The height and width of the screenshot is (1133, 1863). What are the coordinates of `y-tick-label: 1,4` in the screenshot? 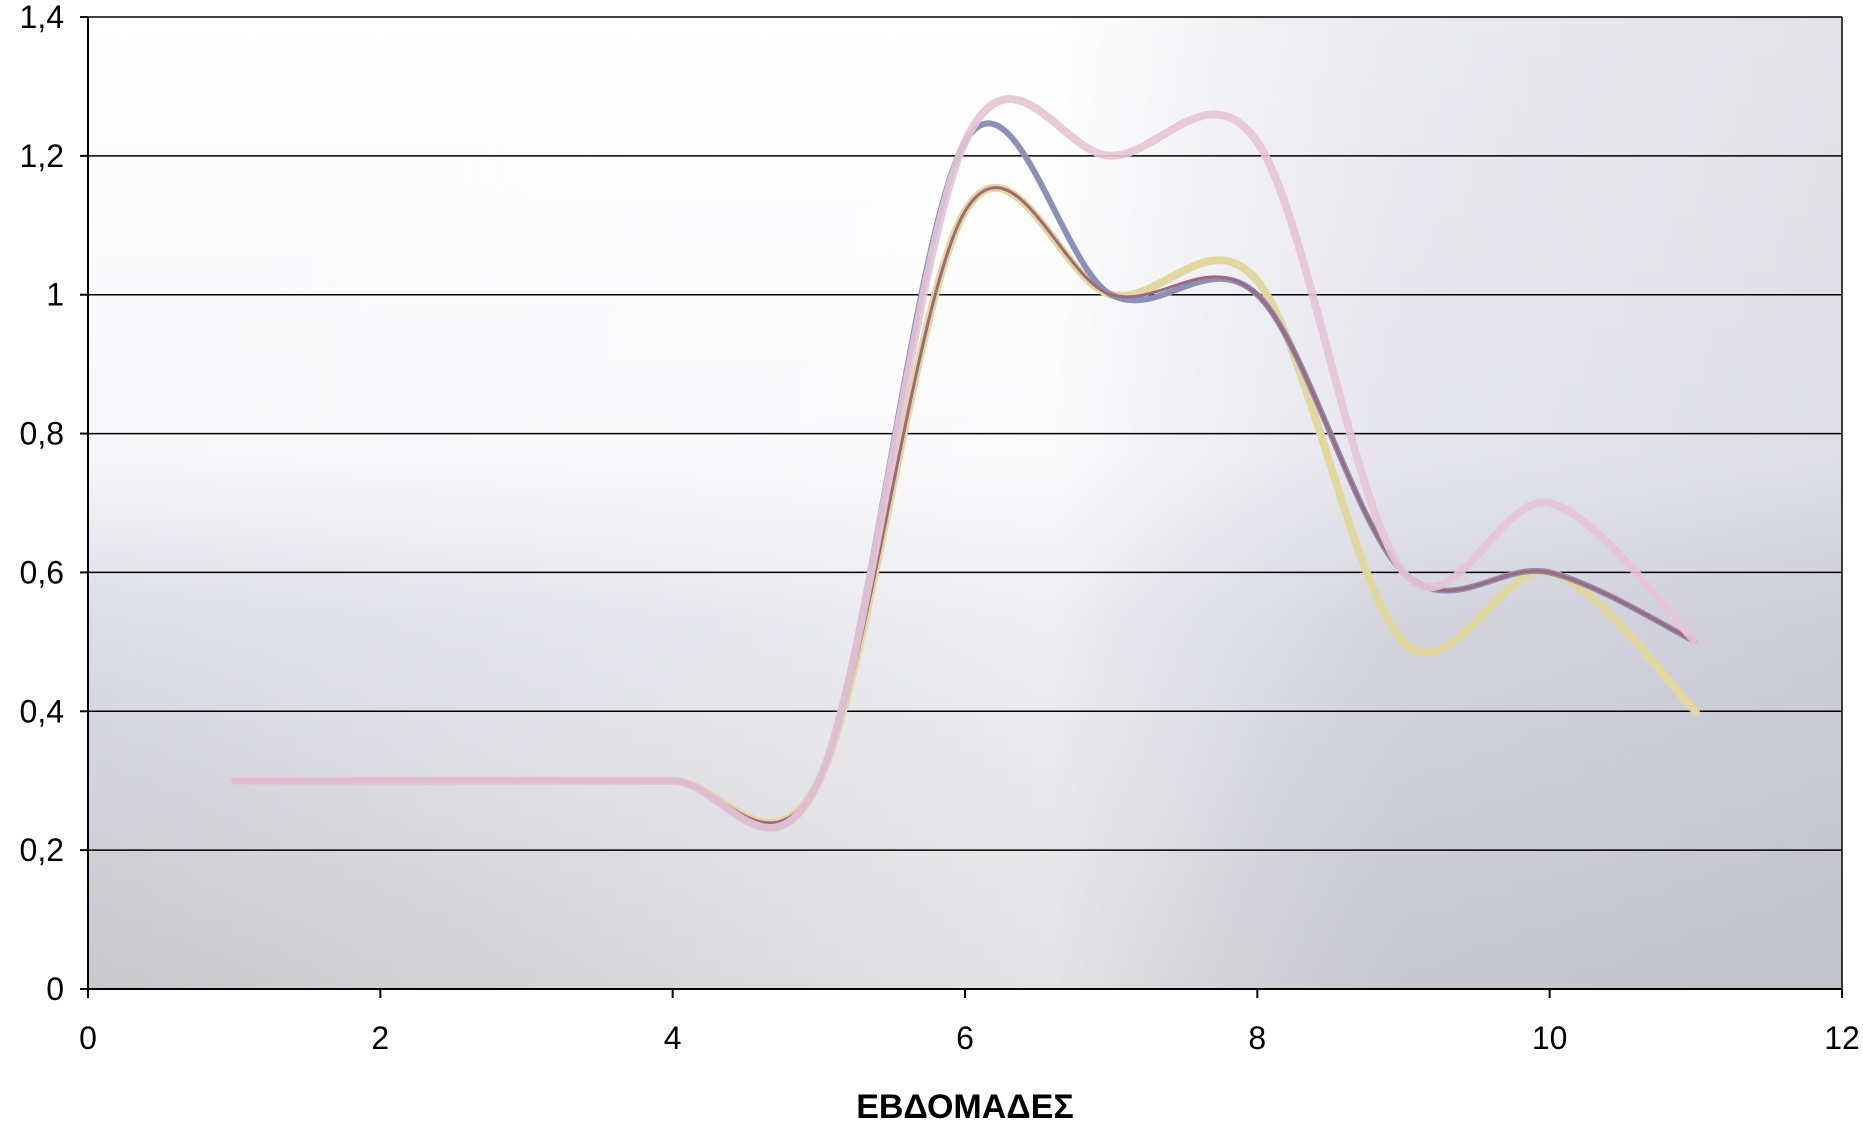 It's located at (42, 17).